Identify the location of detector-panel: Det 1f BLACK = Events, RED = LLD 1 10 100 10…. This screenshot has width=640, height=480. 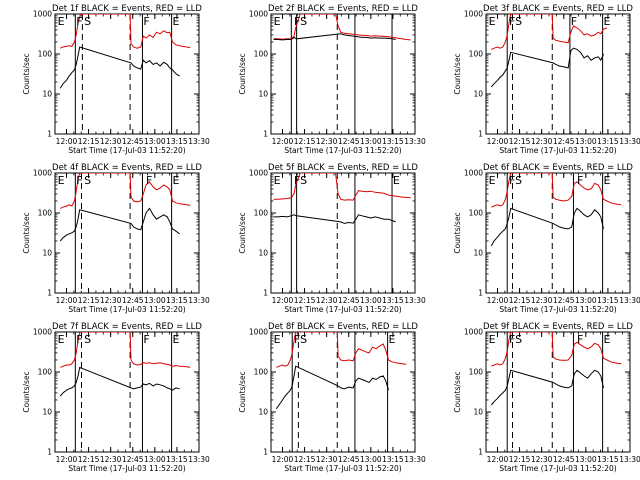
(116, 79).